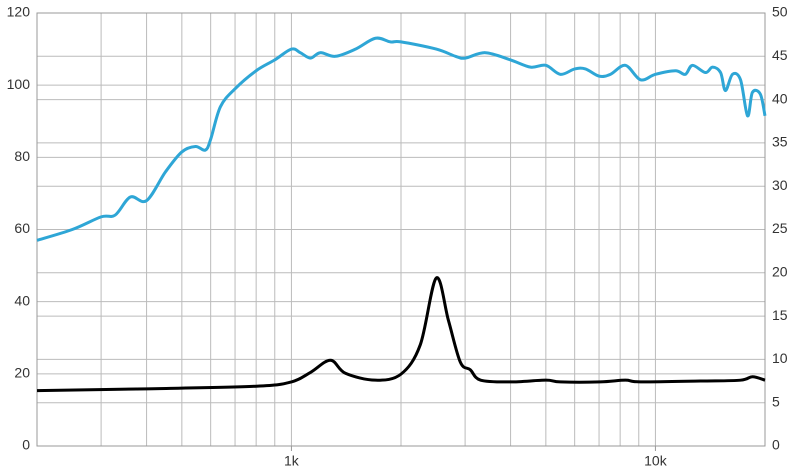 Image resolution: width=800 pixels, height=472 pixels. Describe the element at coordinates (22, 156) in the screenshot. I see `y-tick-label: 80` at that location.